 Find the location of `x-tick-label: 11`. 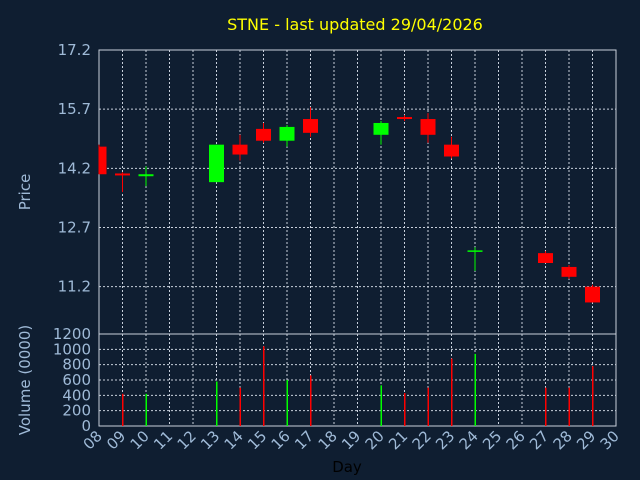

x-tick-label: 11 is located at coordinates (163, 440).